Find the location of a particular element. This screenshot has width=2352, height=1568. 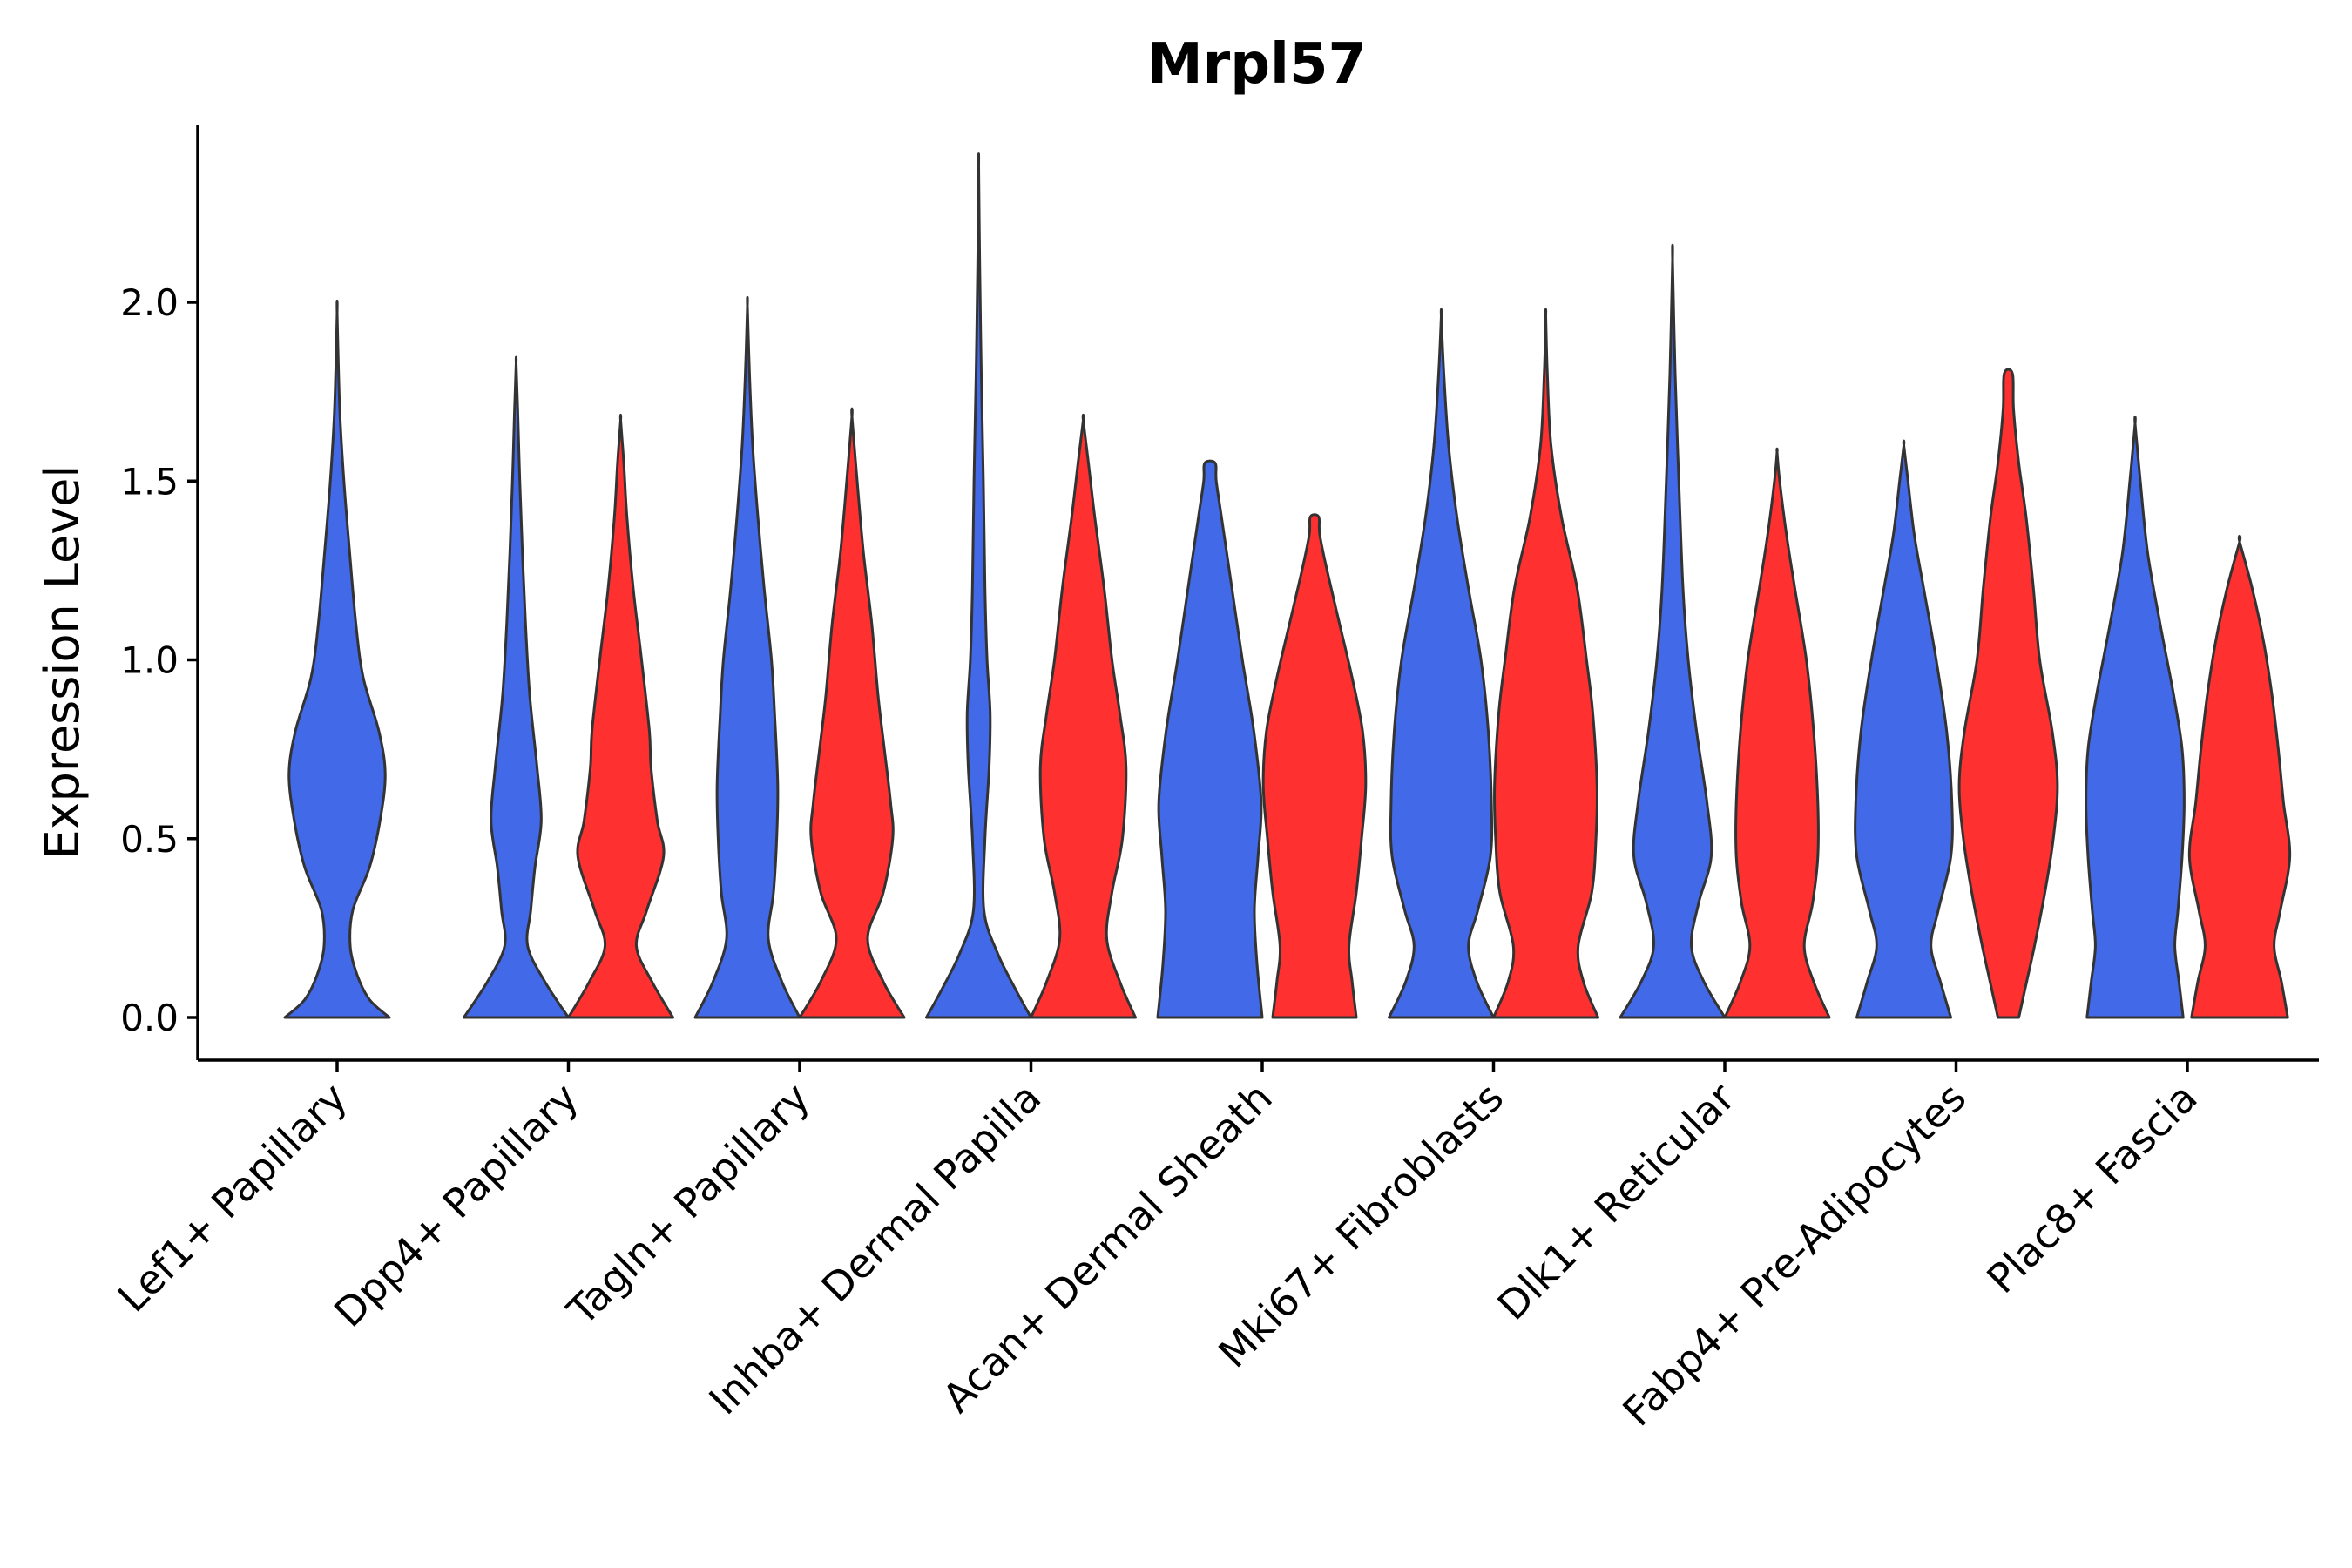

chart-title: Mrpl57 is located at coordinates (1257, 64).